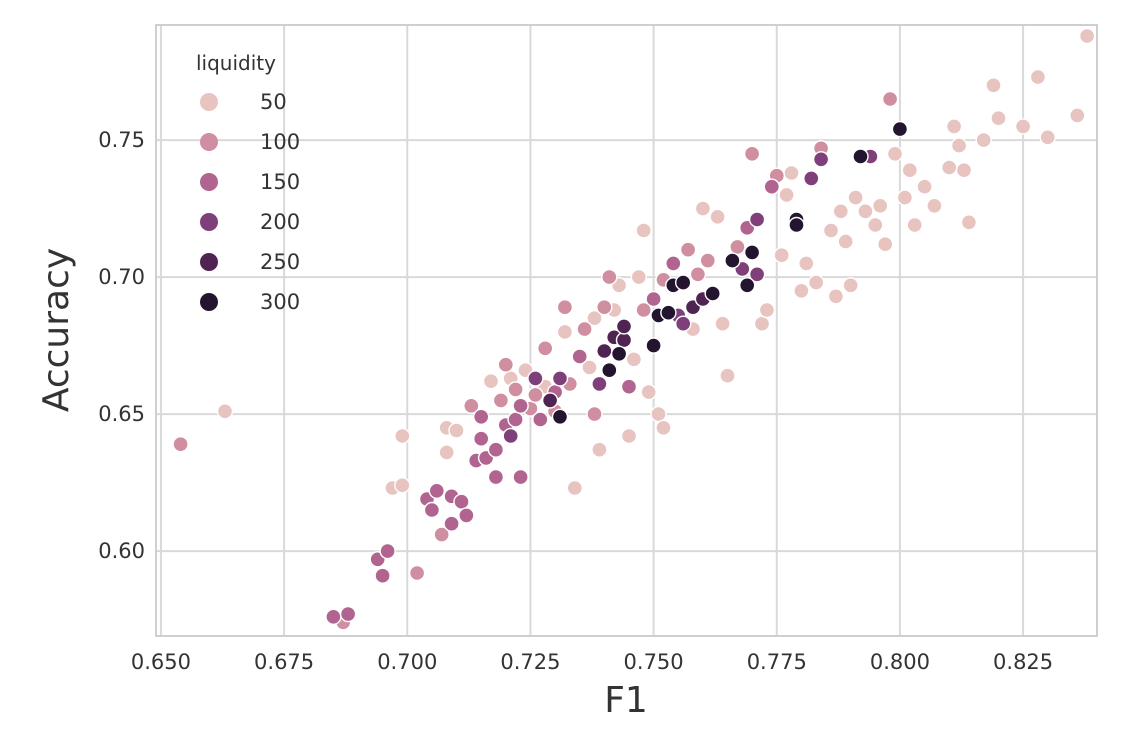 This screenshot has width=1136, height=734. What do you see at coordinates (280, 222) in the screenshot?
I see `legend-label: 200` at bounding box center [280, 222].